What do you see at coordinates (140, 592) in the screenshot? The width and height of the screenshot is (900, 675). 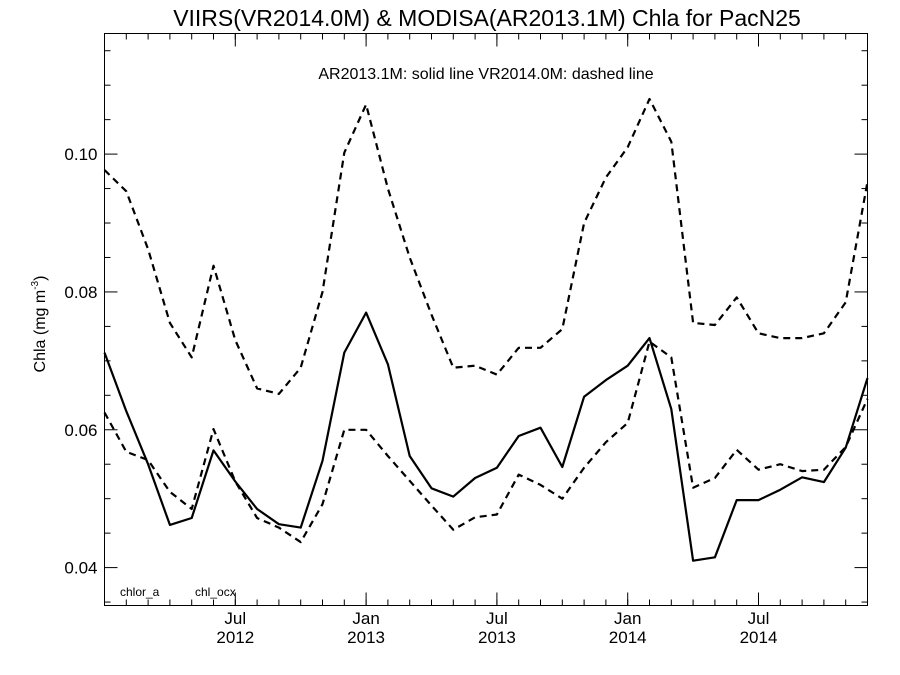 I see `legend-label-chlor-a: chlor_a` at bounding box center [140, 592].